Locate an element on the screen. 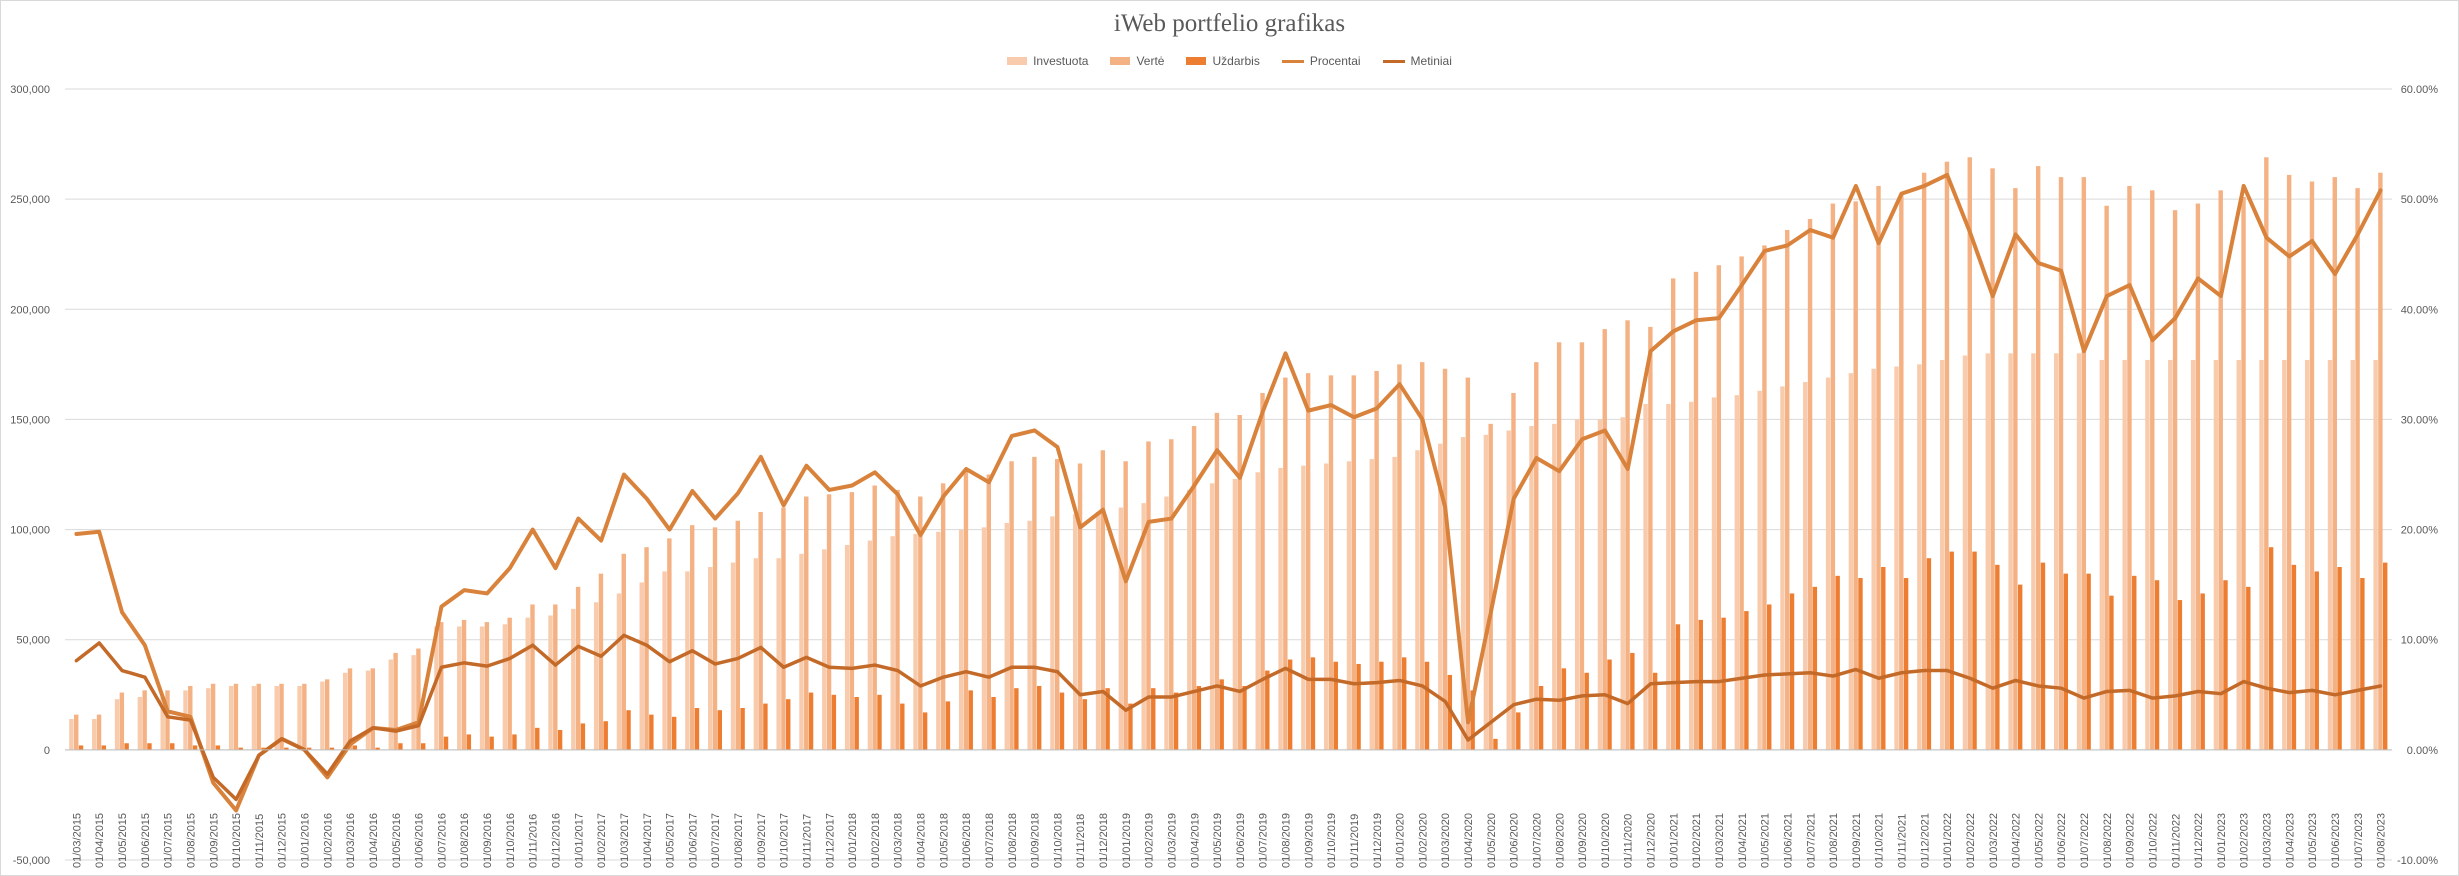 The height and width of the screenshot is (876, 2459). y-left-tick-label: 200,000 is located at coordinates (30, 310).